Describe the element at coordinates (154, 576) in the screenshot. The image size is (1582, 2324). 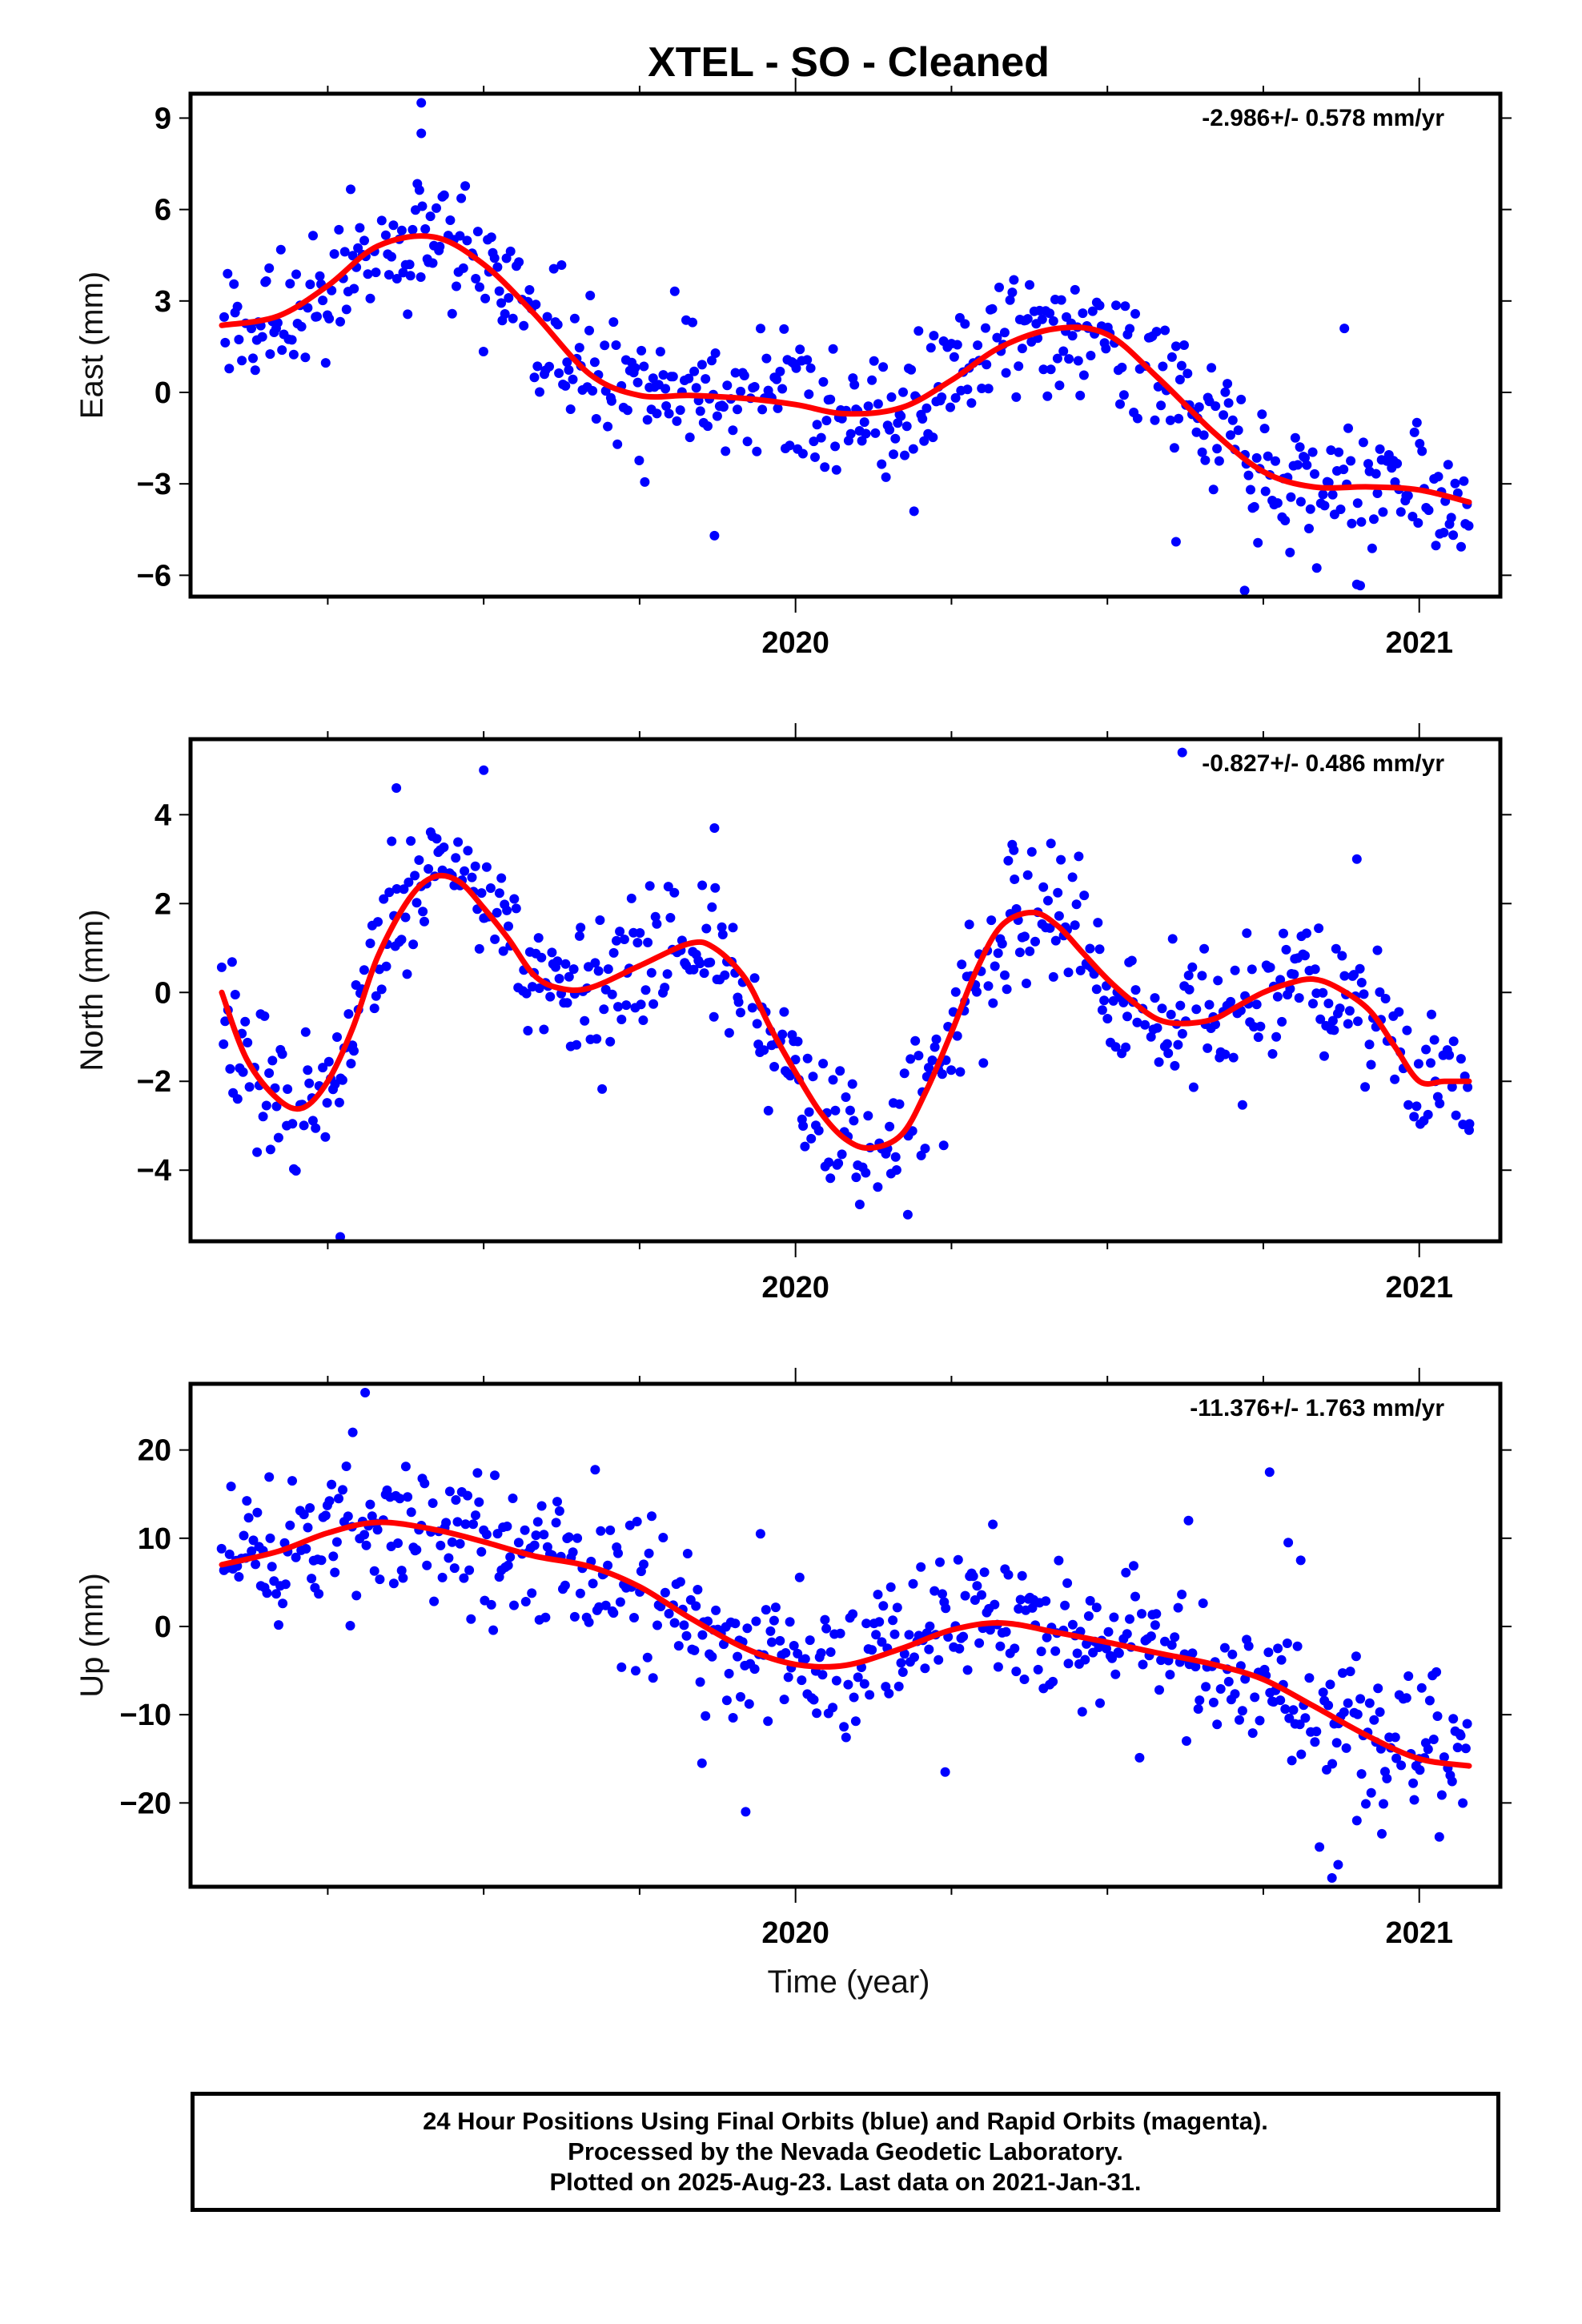
I see `y-tick-label: −6` at that location.